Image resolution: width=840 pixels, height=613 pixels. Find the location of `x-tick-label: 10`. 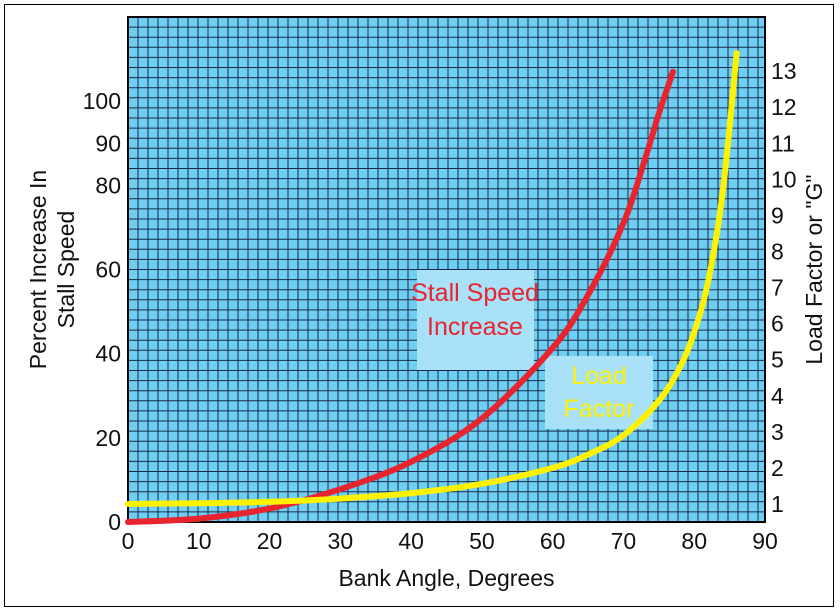

x-tick-label: 10 is located at coordinates (199, 541).